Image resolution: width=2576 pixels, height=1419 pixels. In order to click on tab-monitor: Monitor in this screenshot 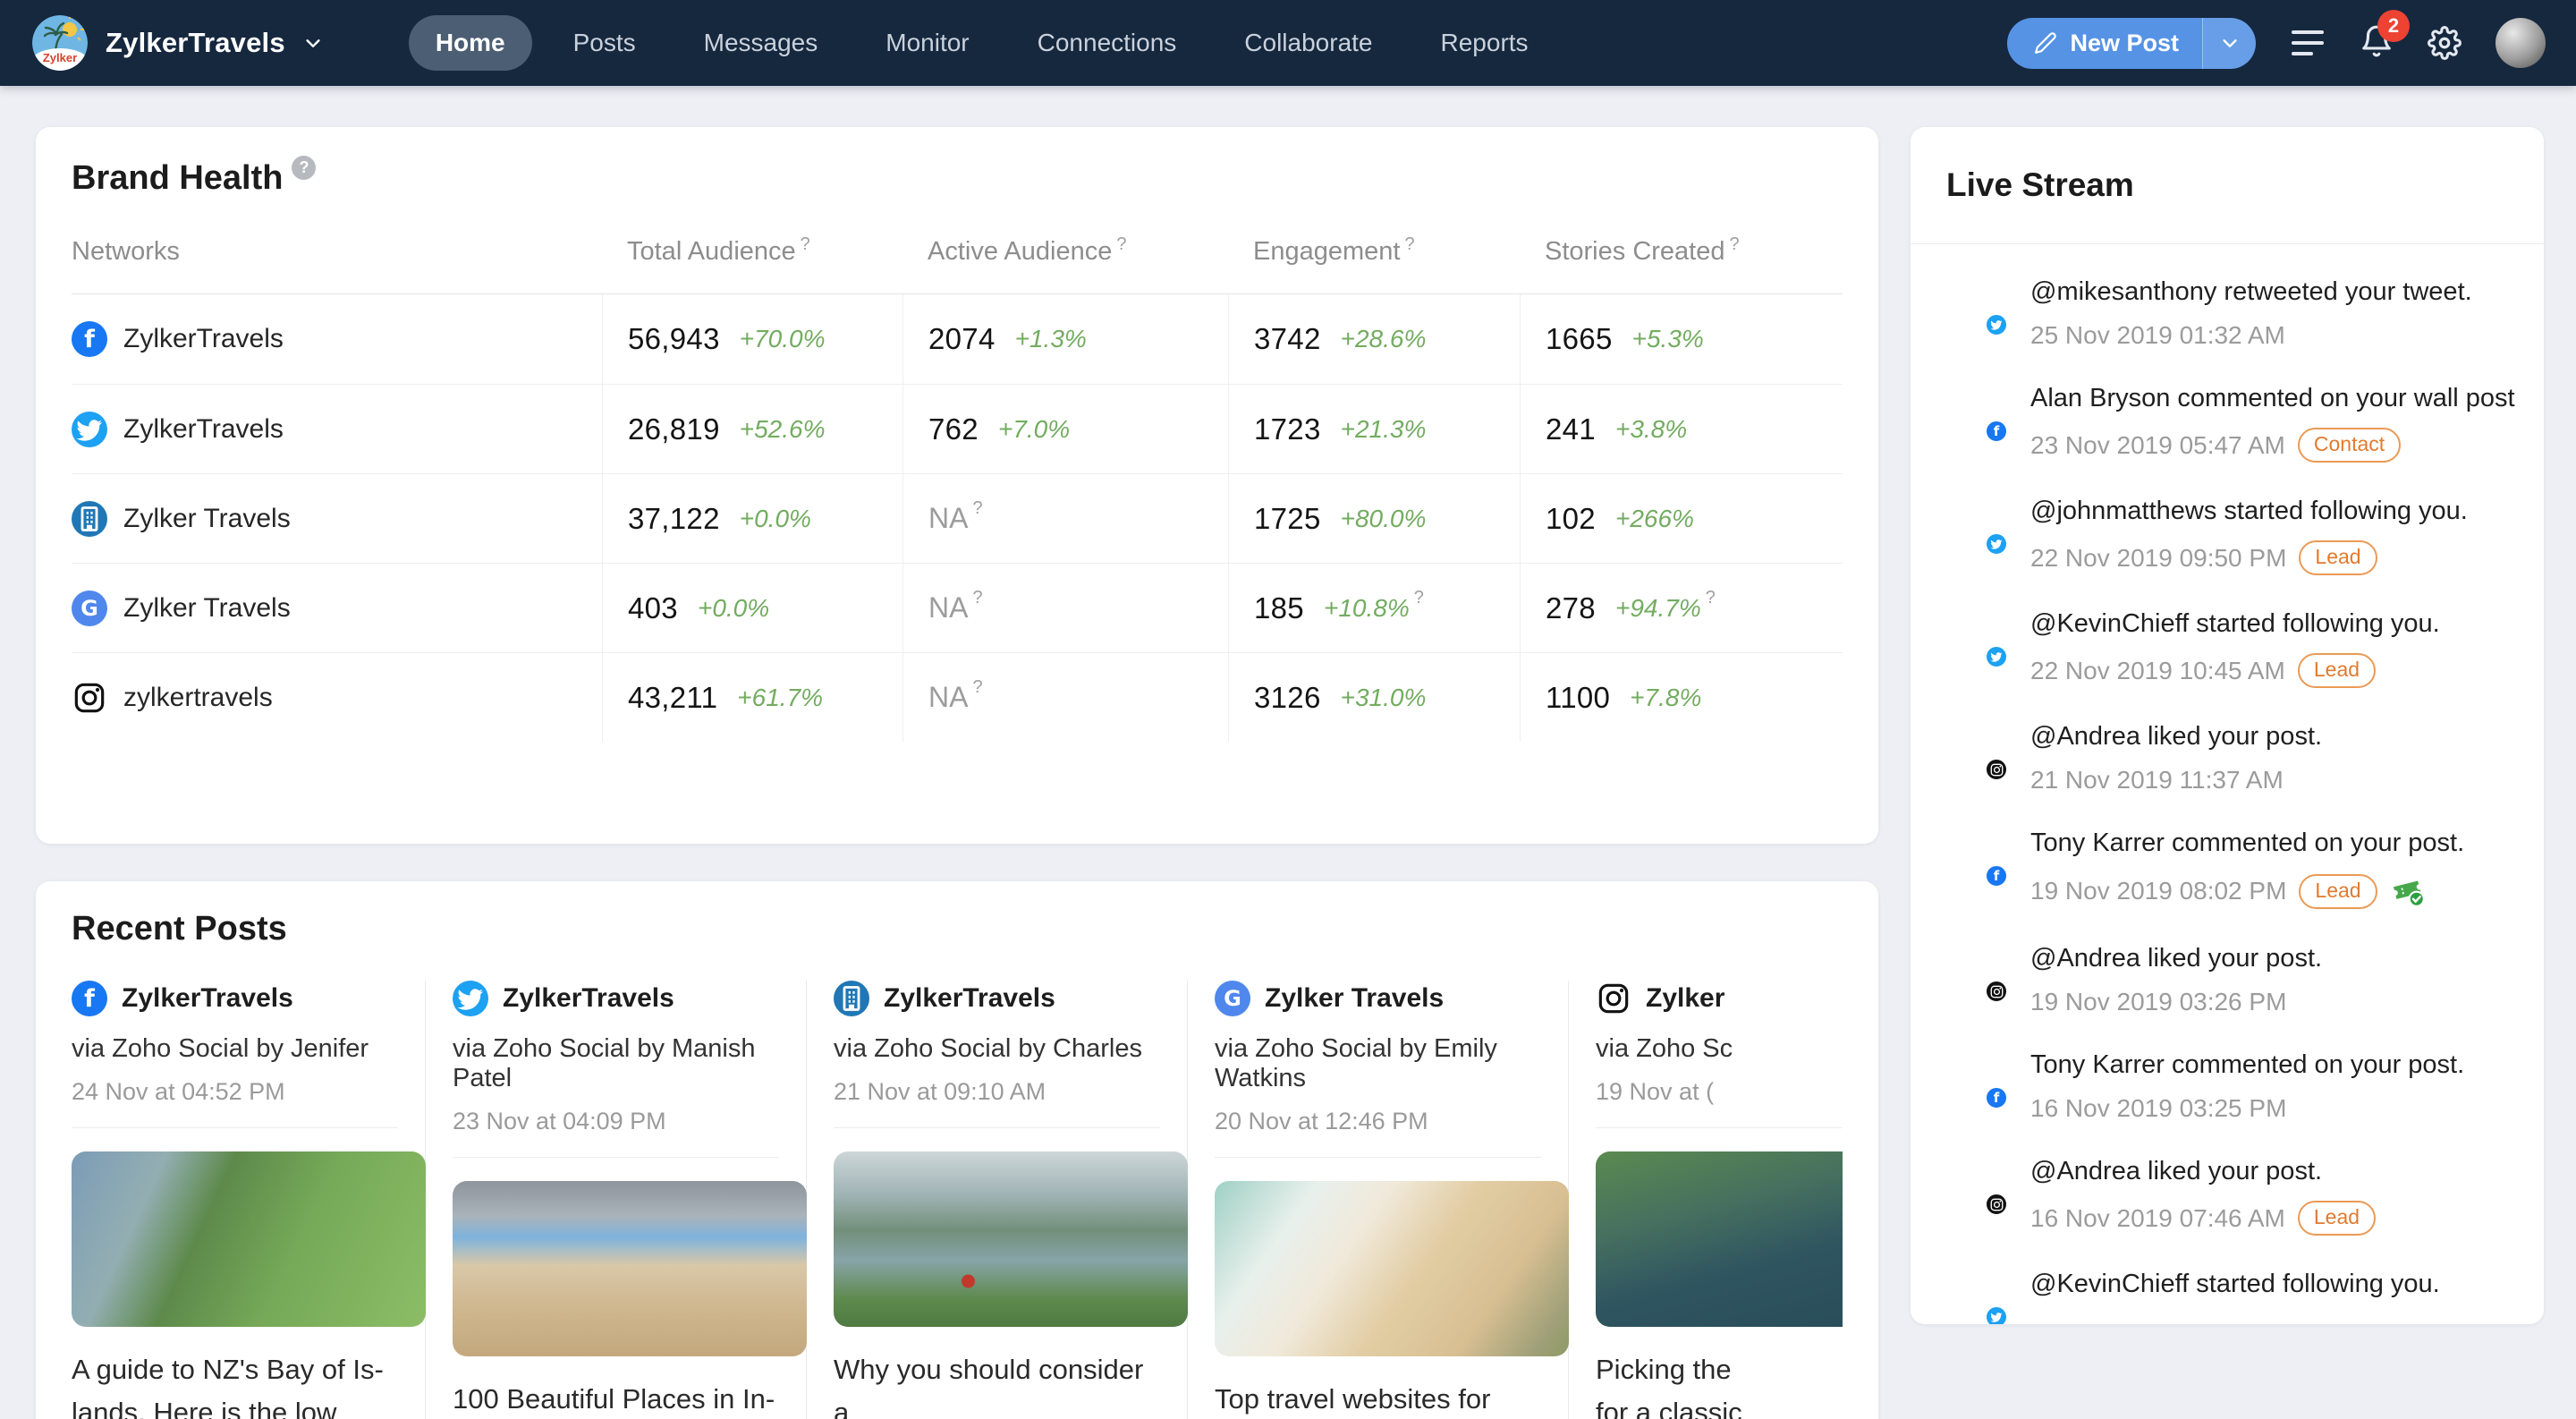, I will do `click(928, 42)`.